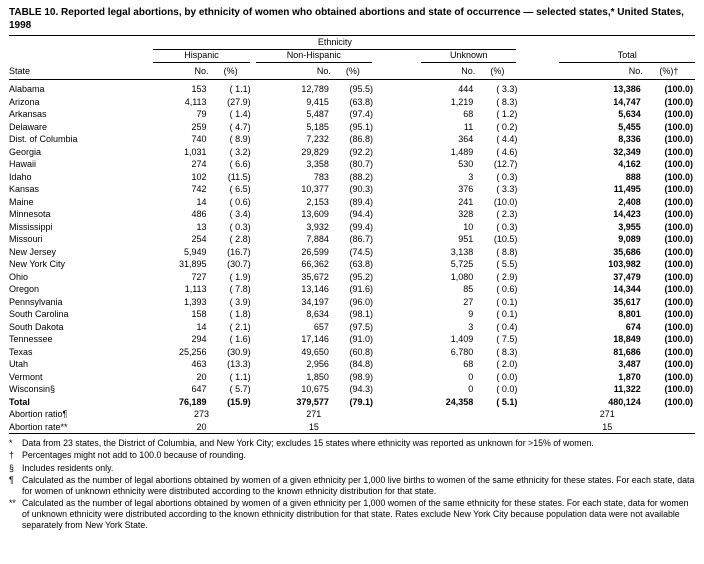 Image resolution: width=704 pixels, height=564 pixels. What do you see at coordinates (240, 114) in the screenshot?
I see `cell-hispanic-pct: ( 1.4)` at bounding box center [240, 114].